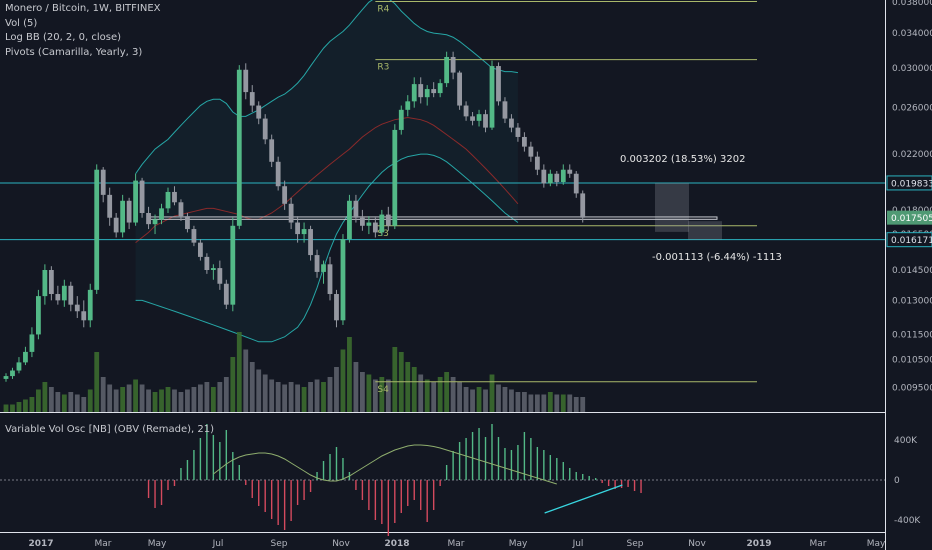  I want to click on legend-pivots: Pivots (Camarilla, Yearly, 3), so click(74, 52).